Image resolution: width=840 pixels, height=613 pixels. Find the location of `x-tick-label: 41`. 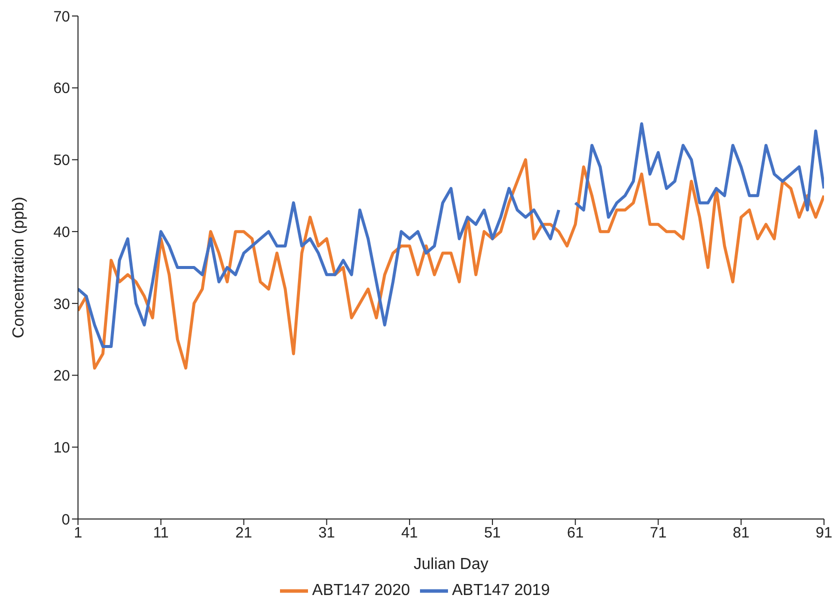

x-tick-label: 41 is located at coordinates (409, 533).